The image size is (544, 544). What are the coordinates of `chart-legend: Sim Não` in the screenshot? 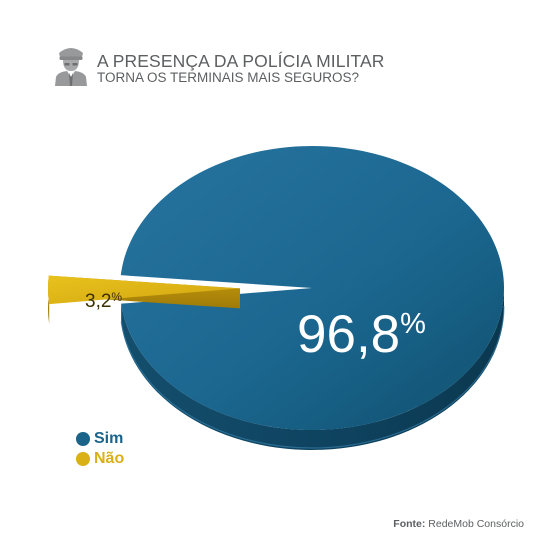 It's located at (100, 449).